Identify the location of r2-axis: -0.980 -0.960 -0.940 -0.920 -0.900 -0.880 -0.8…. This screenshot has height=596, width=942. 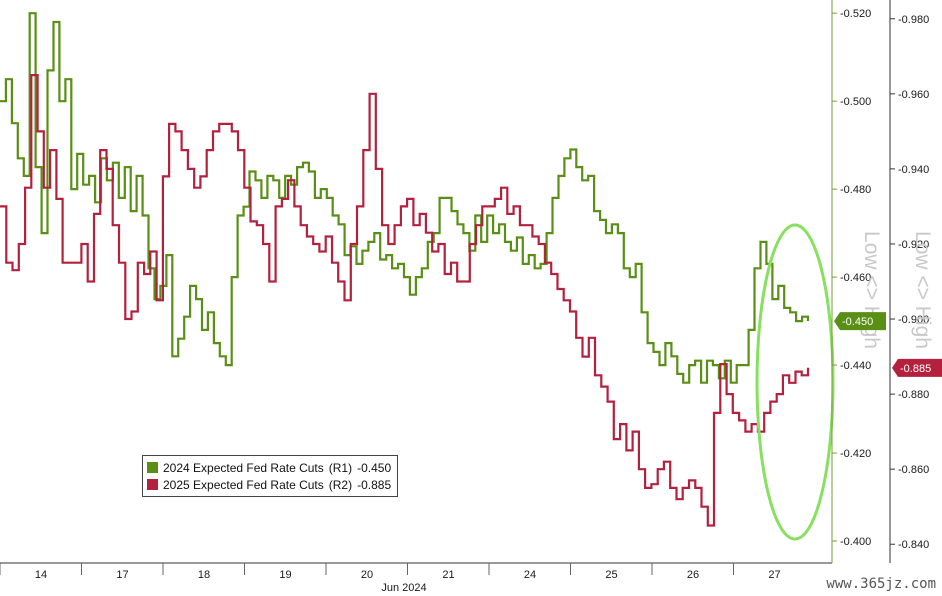
(909, 282).